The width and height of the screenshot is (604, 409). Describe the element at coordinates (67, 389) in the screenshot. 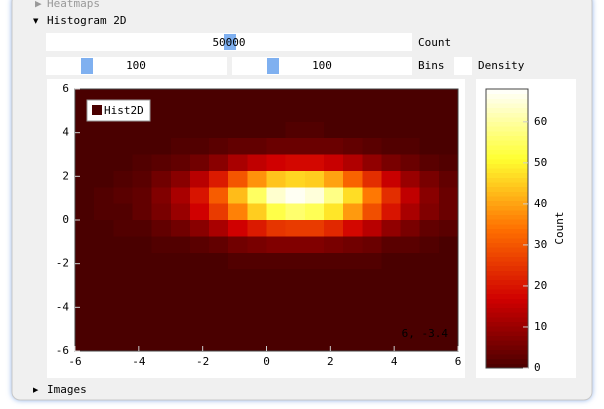

I see `tree-node: Images` at that location.